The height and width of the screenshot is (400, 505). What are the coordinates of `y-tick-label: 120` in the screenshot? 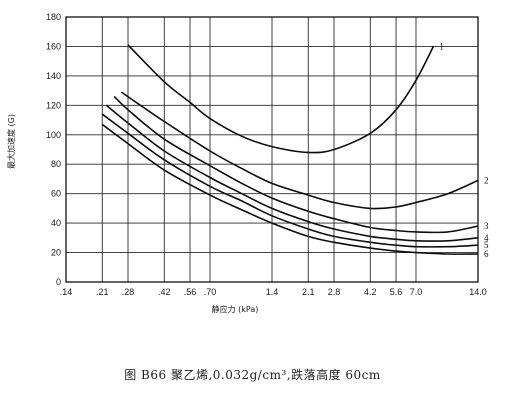 It's located at (53, 105).